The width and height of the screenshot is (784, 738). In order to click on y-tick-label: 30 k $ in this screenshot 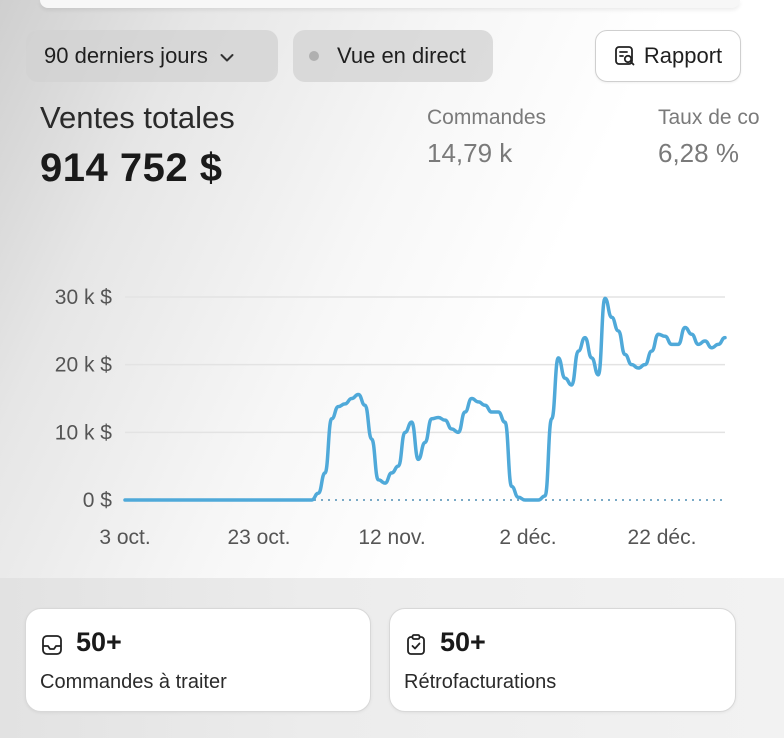, I will do `click(84, 297)`.